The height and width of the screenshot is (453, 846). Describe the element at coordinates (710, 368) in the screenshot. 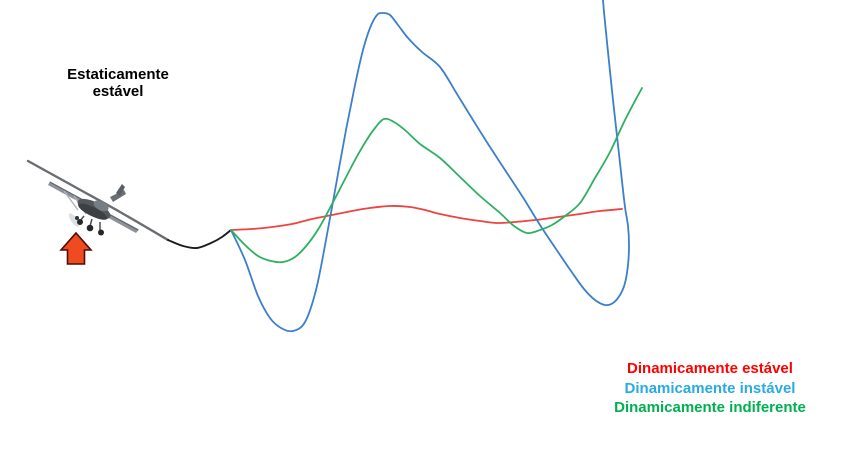

I see `legend-item-dinamicamente-estavel: Dinamicamente estável` at that location.